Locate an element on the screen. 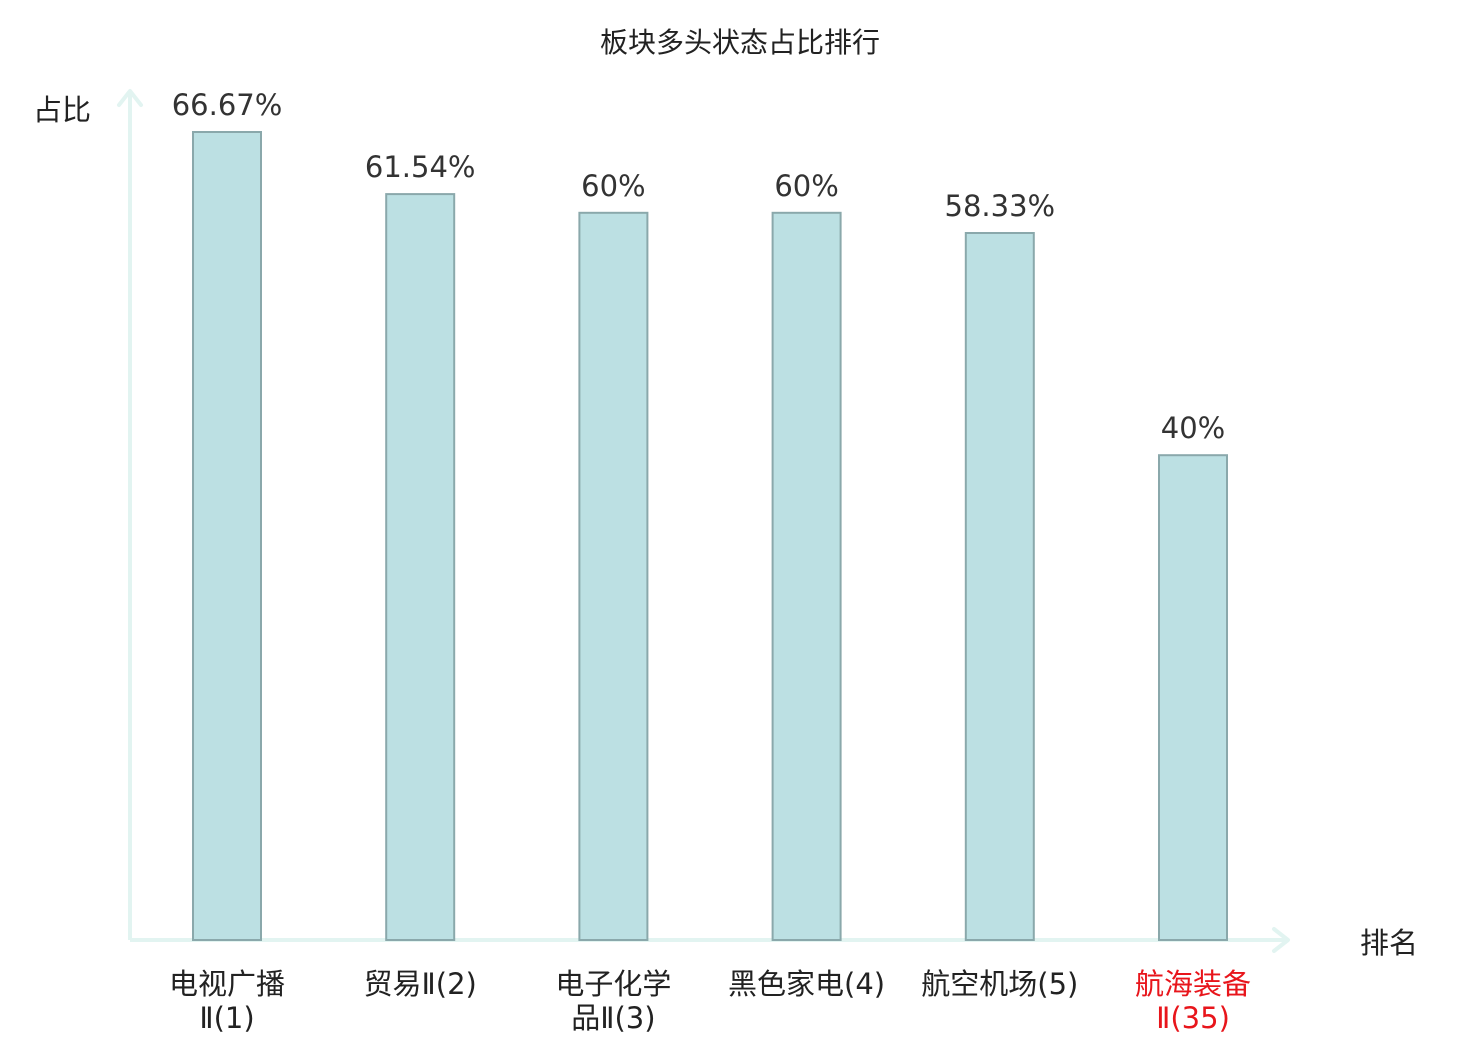 This screenshot has height=1044, width=1480. value-label-6: 40% is located at coordinates (1193, 428).